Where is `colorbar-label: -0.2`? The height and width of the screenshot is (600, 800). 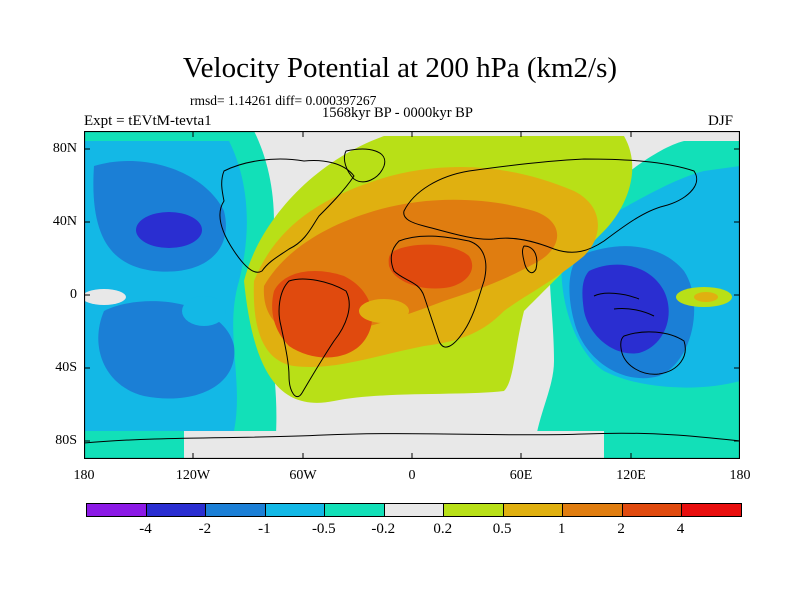
colorbar-label: -0.2 is located at coordinates (383, 529).